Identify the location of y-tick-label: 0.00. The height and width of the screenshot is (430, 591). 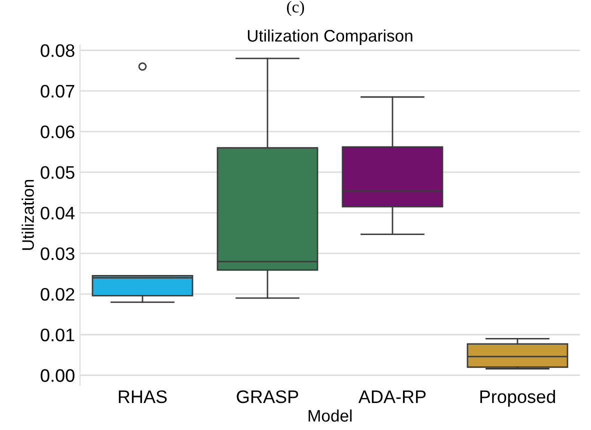
(57, 375).